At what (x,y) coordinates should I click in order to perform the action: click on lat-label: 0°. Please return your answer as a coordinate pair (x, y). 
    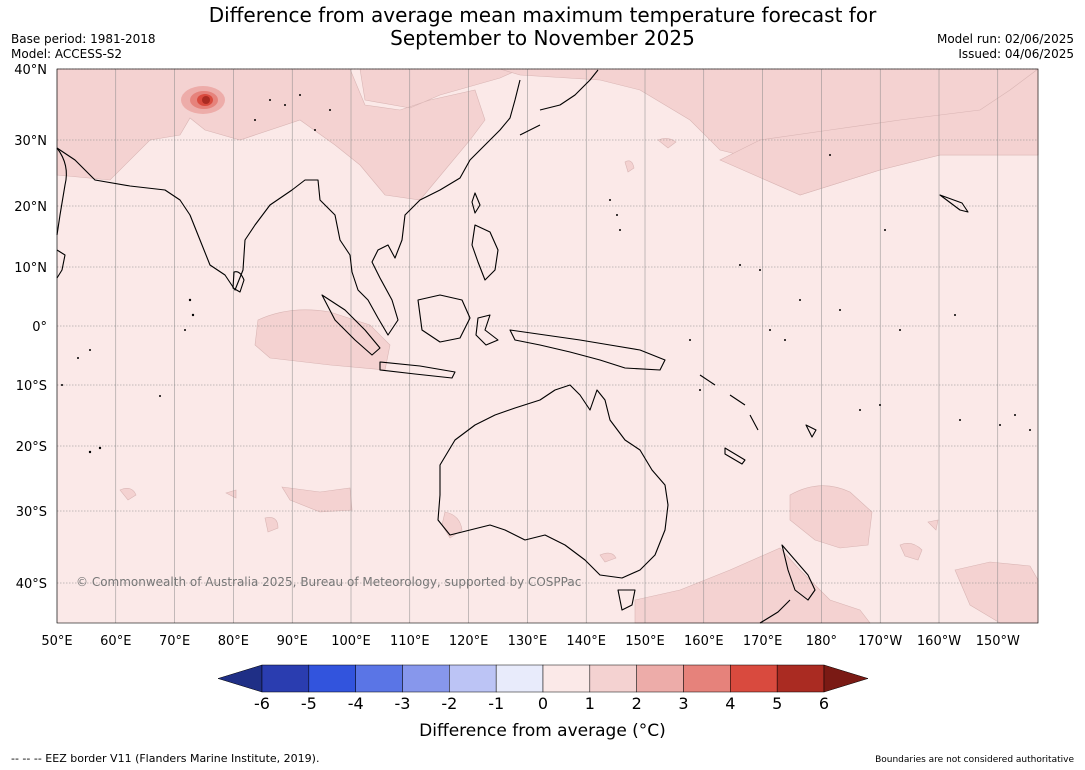
    Looking at the image, I should click on (39, 327).